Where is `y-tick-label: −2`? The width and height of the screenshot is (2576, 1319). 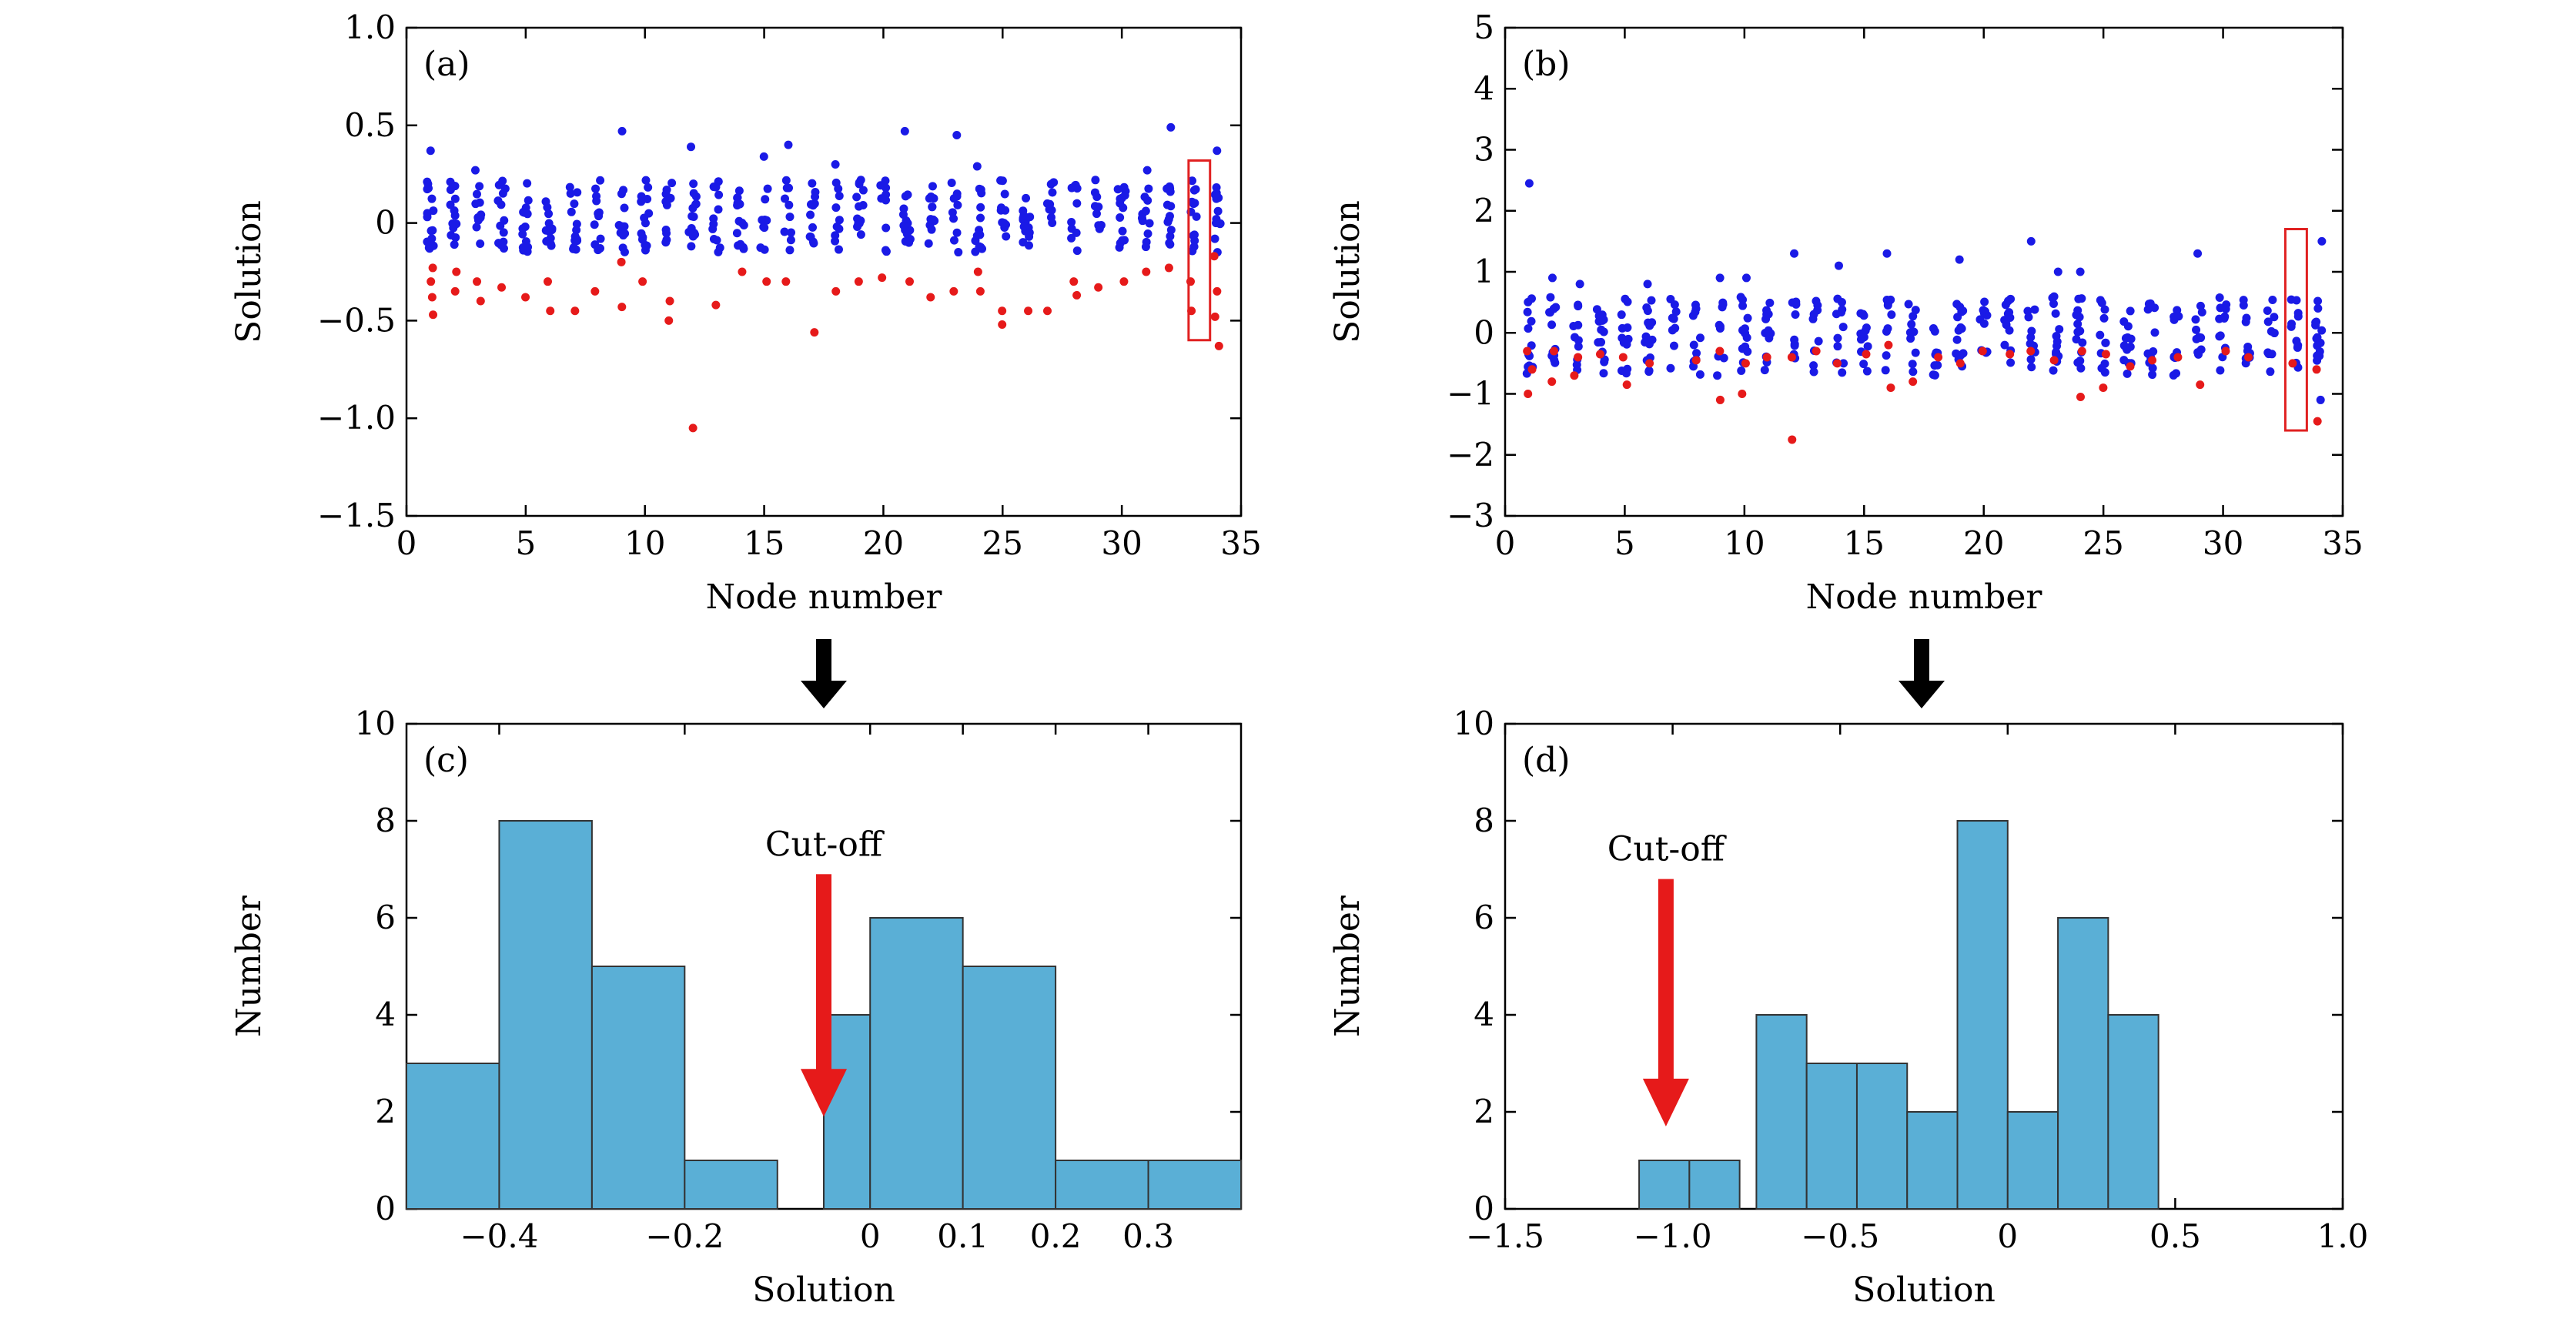 y-tick-label: −2 is located at coordinates (1471, 455).